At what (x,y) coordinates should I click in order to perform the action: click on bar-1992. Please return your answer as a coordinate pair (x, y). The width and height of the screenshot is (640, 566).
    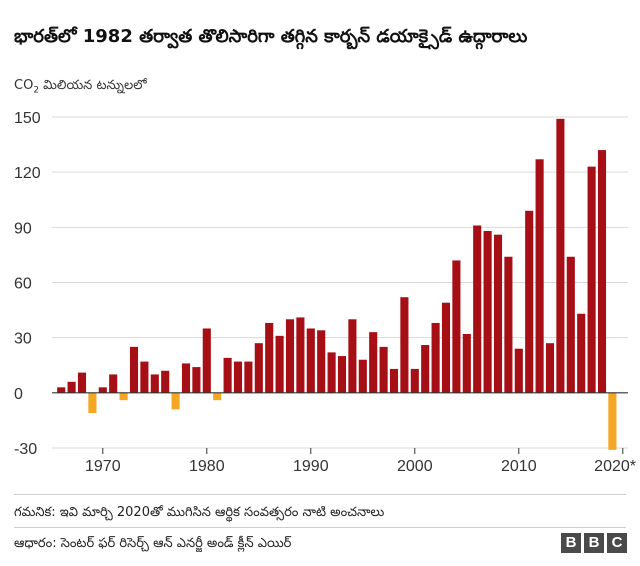
    Looking at the image, I should click on (331, 372).